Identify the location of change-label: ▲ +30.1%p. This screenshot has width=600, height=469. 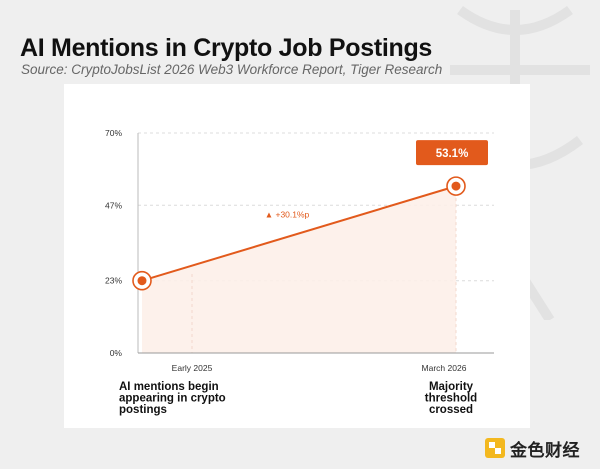
(287, 214).